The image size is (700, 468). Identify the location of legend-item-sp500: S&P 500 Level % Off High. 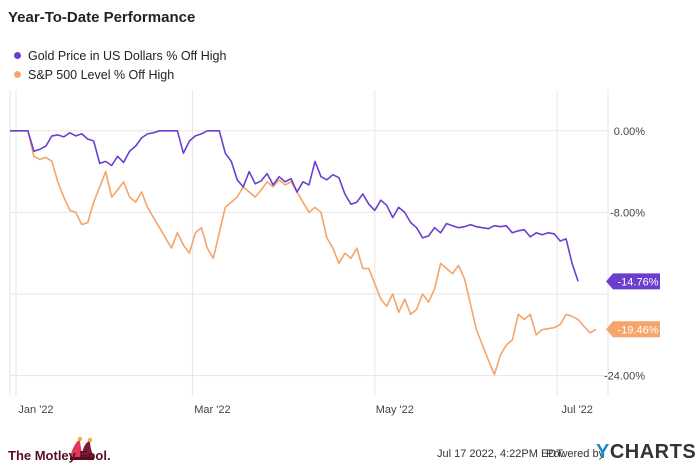
(120, 74).